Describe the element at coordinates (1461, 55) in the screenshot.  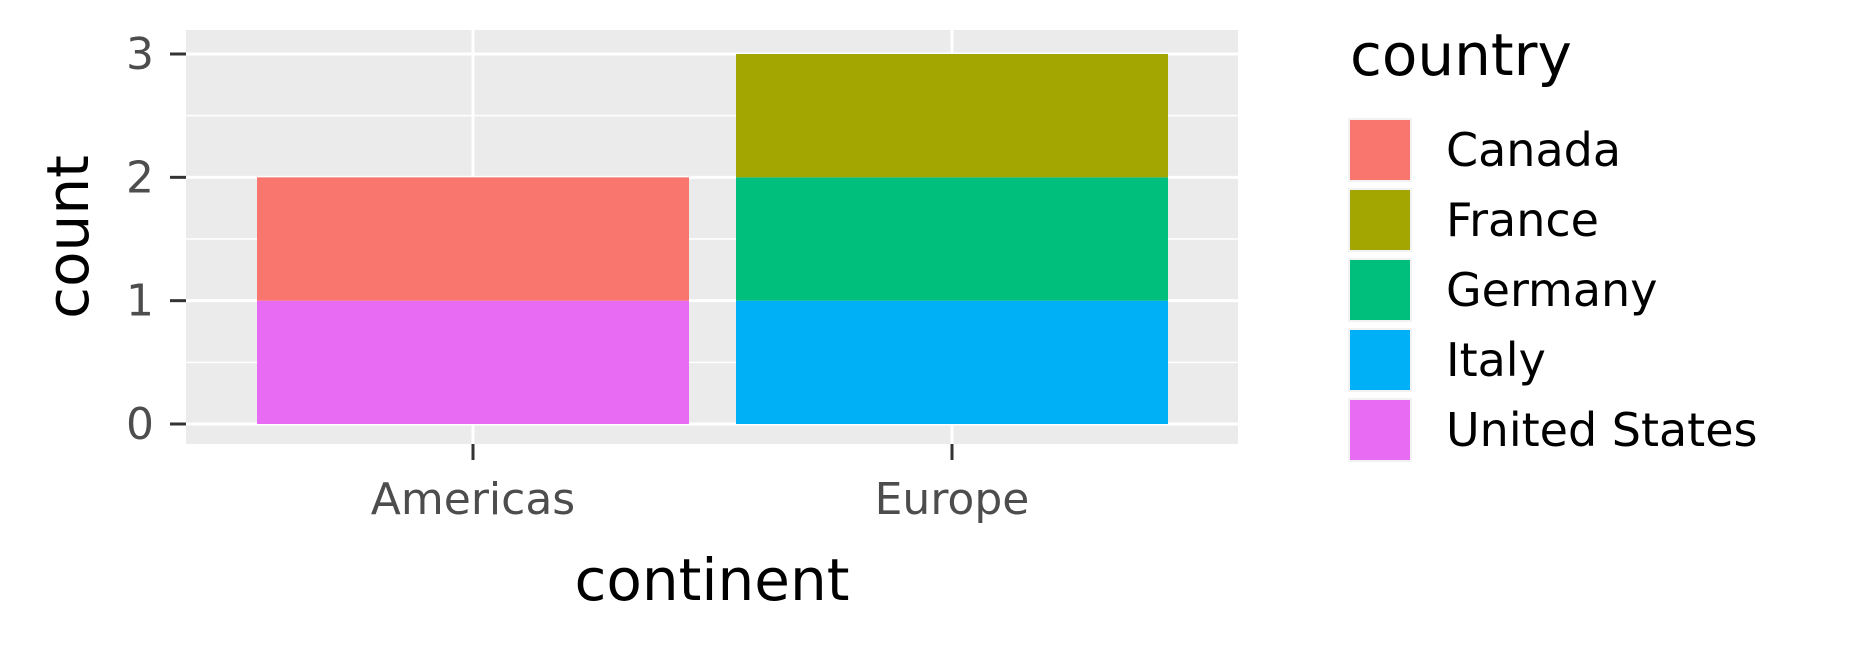
I see `legend-title: country` at that location.